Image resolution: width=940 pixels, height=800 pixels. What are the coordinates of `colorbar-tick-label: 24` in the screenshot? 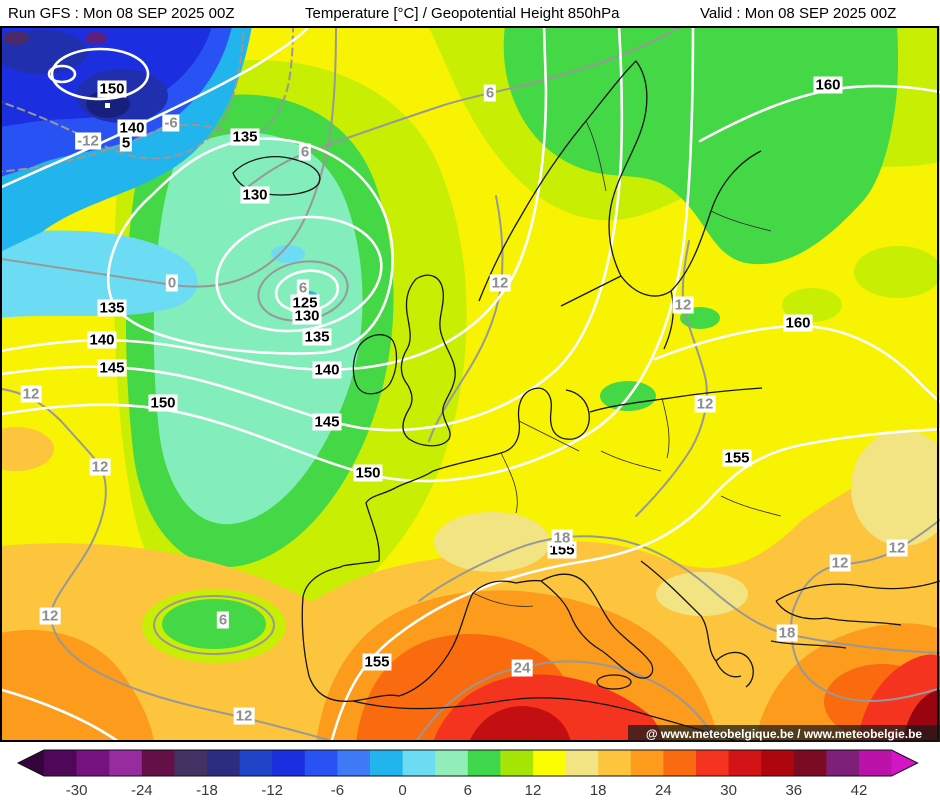 It's located at (663, 790).